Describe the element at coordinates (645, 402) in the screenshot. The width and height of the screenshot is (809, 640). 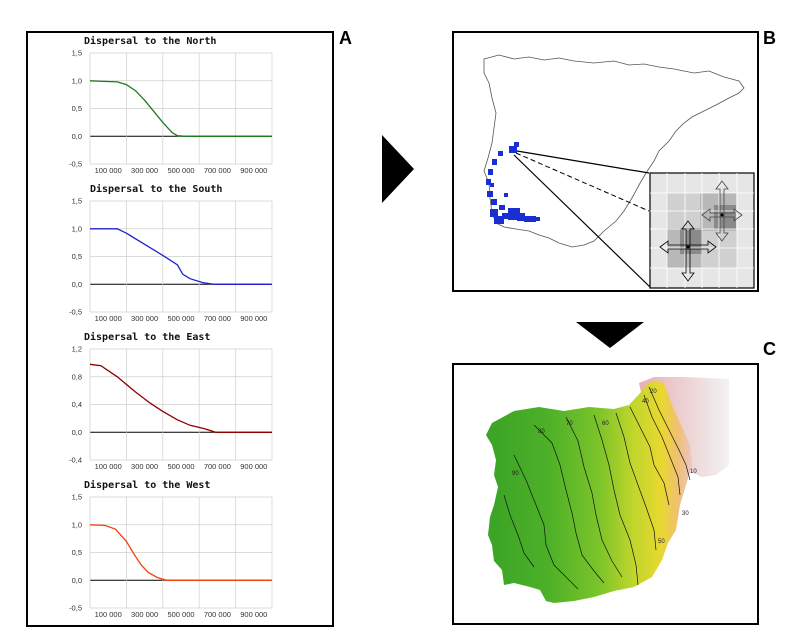
I see `svg-text: 40` at that location.